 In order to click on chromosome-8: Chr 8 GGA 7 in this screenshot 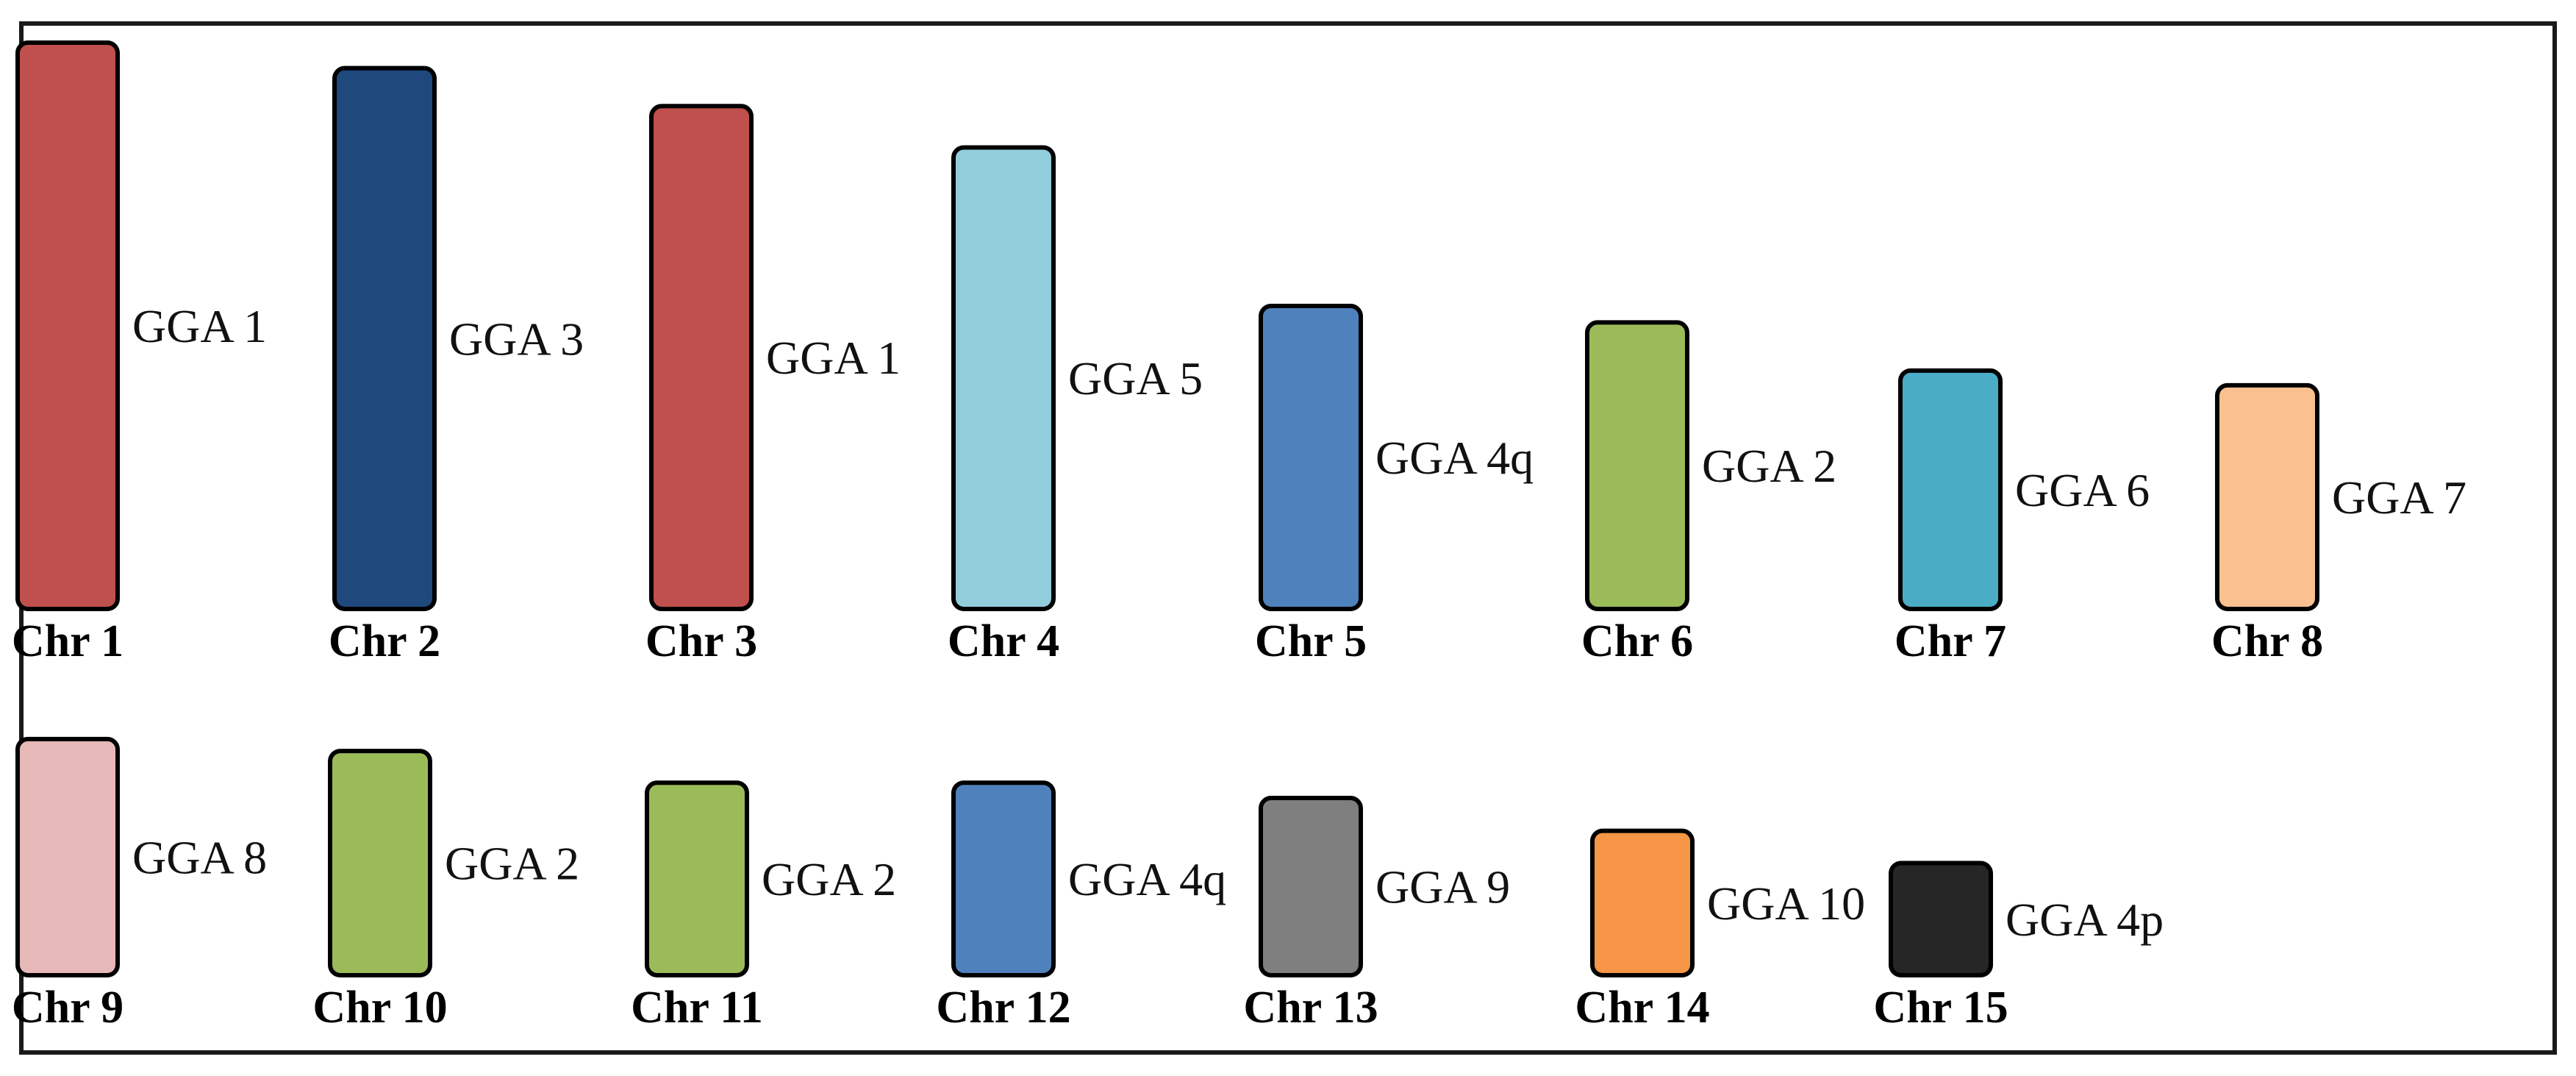, I will do `click(2338, 524)`.